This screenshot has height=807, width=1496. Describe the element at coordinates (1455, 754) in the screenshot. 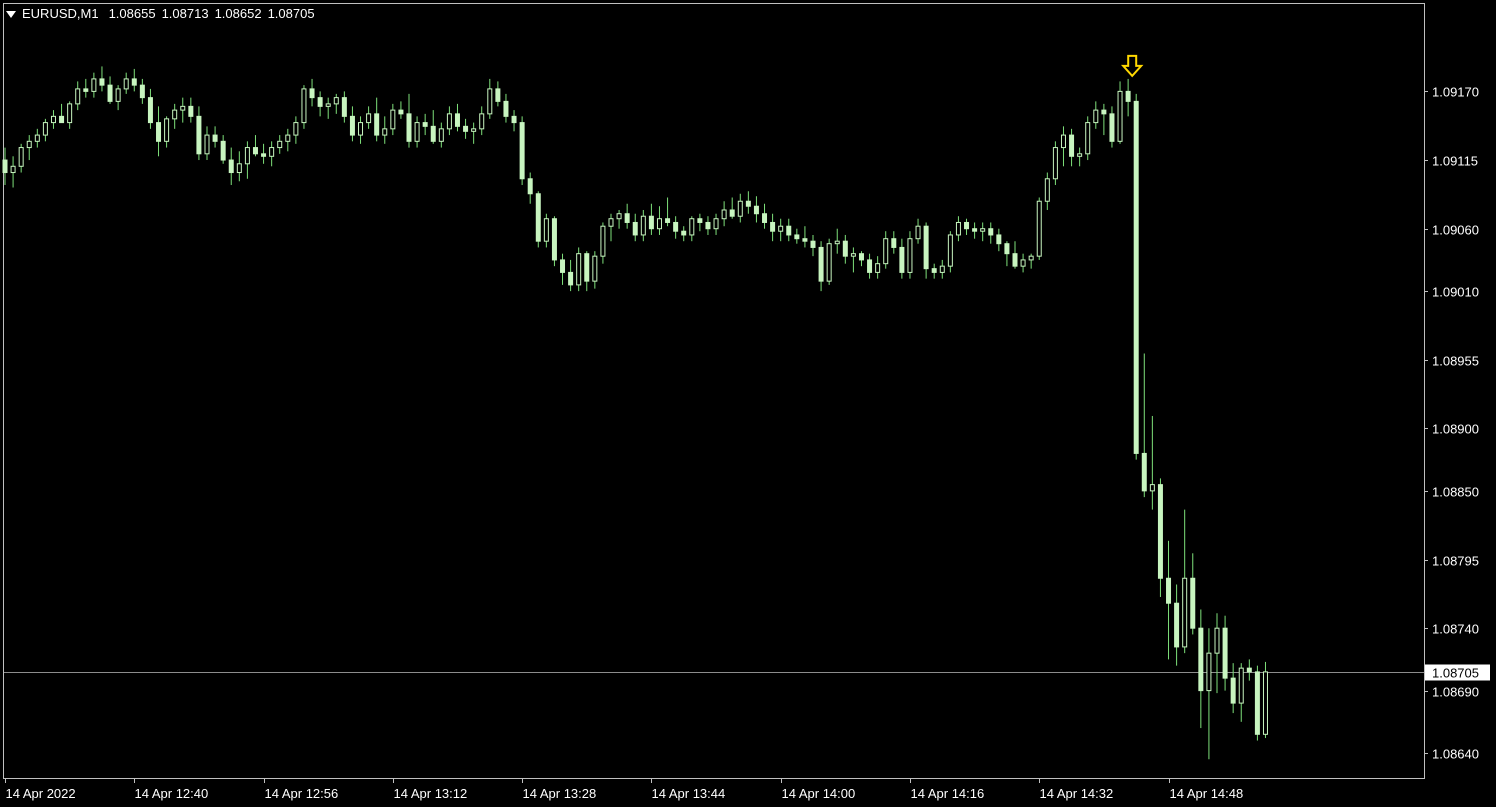

I see `price-tick-label: 1.08640` at that location.